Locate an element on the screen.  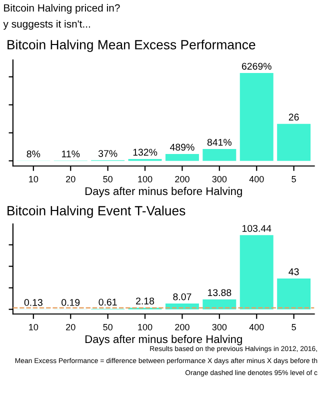
data-label: 2.18 is located at coordinates (145, 301).